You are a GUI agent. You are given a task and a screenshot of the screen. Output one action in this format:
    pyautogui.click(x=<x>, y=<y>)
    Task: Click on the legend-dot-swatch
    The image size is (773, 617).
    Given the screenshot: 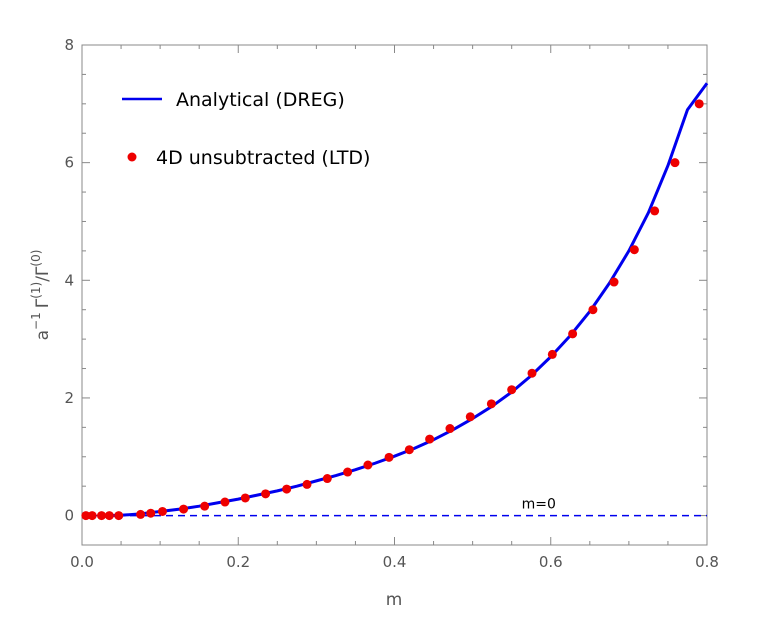 What is the action you would take?
    pyautogui.click(x=132, y=157)
    